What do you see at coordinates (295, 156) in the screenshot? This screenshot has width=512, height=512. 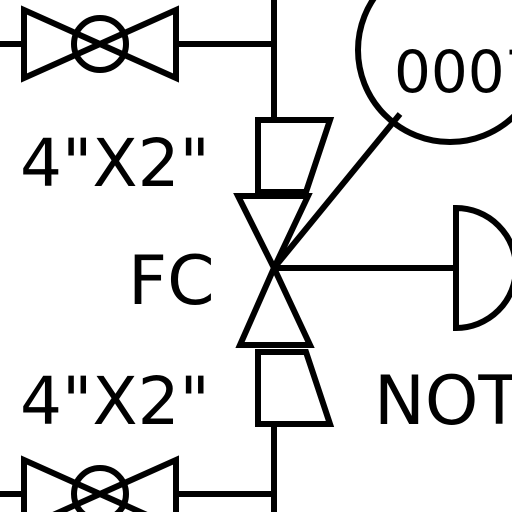 I see `top-reducer-icon` at bounding box center [295, 156].